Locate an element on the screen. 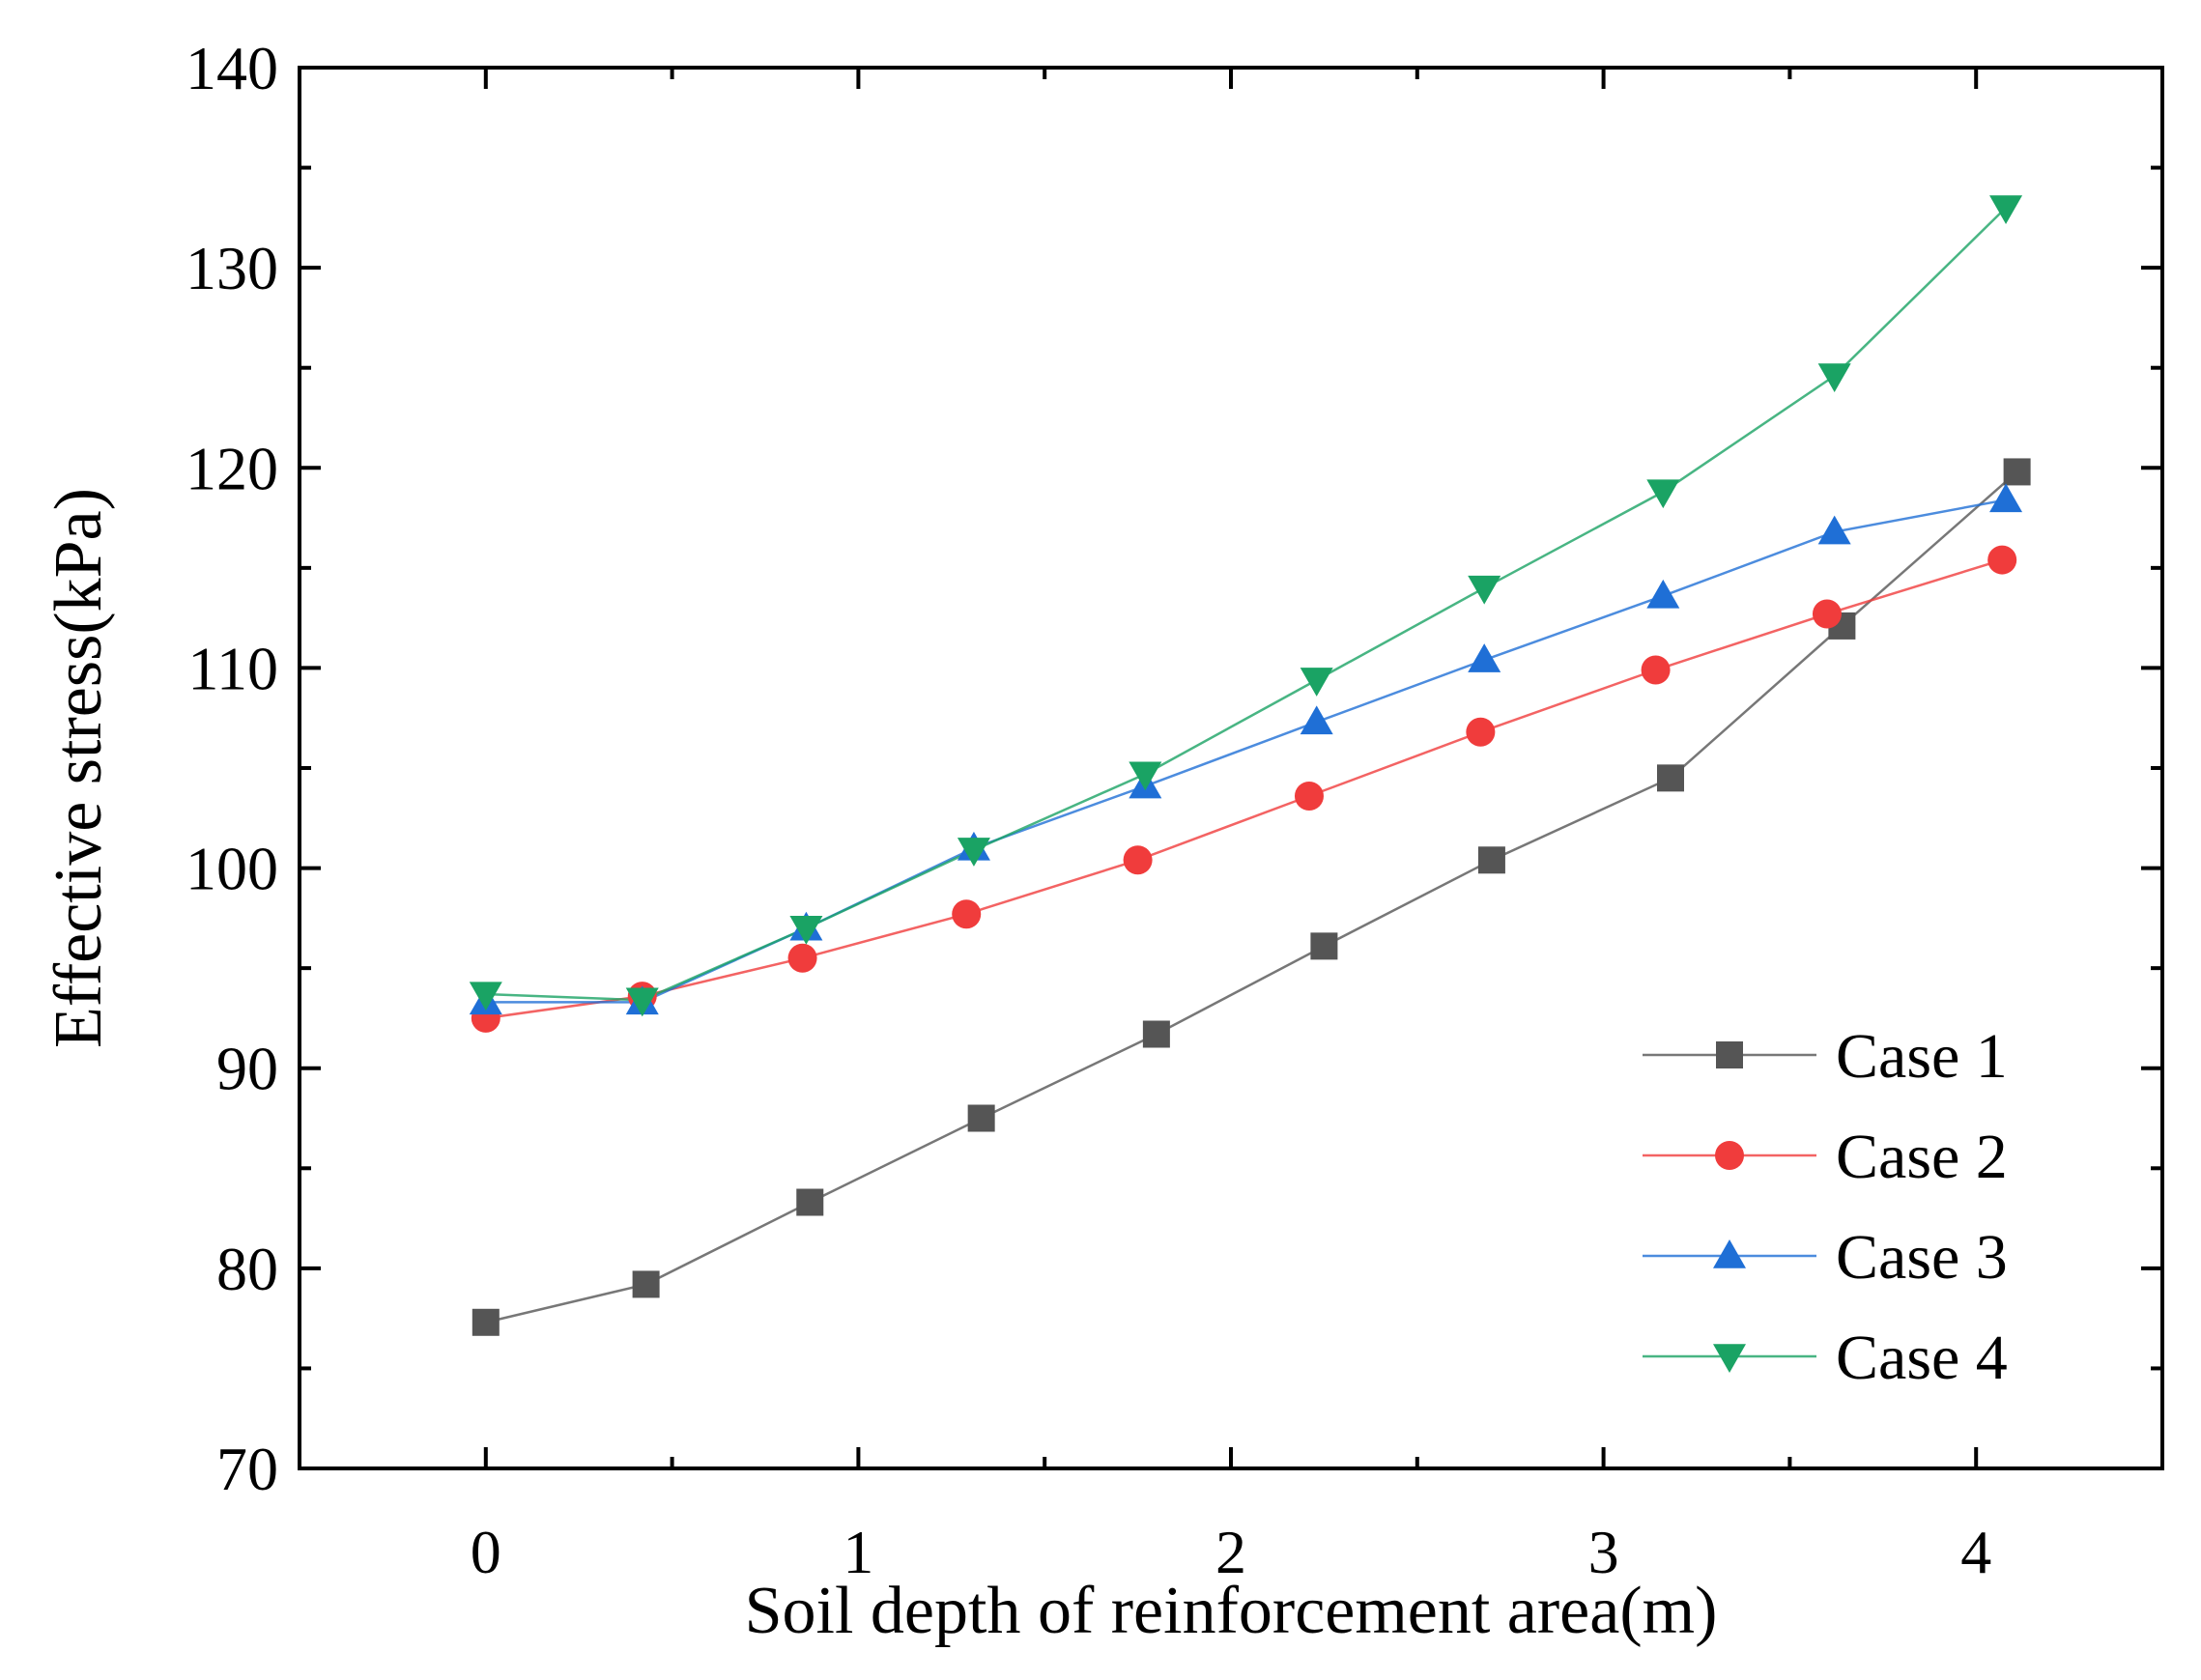 This screenshot has height=1680, width=2201. y-tick-label: 130 is located at coordinates (232, 268).